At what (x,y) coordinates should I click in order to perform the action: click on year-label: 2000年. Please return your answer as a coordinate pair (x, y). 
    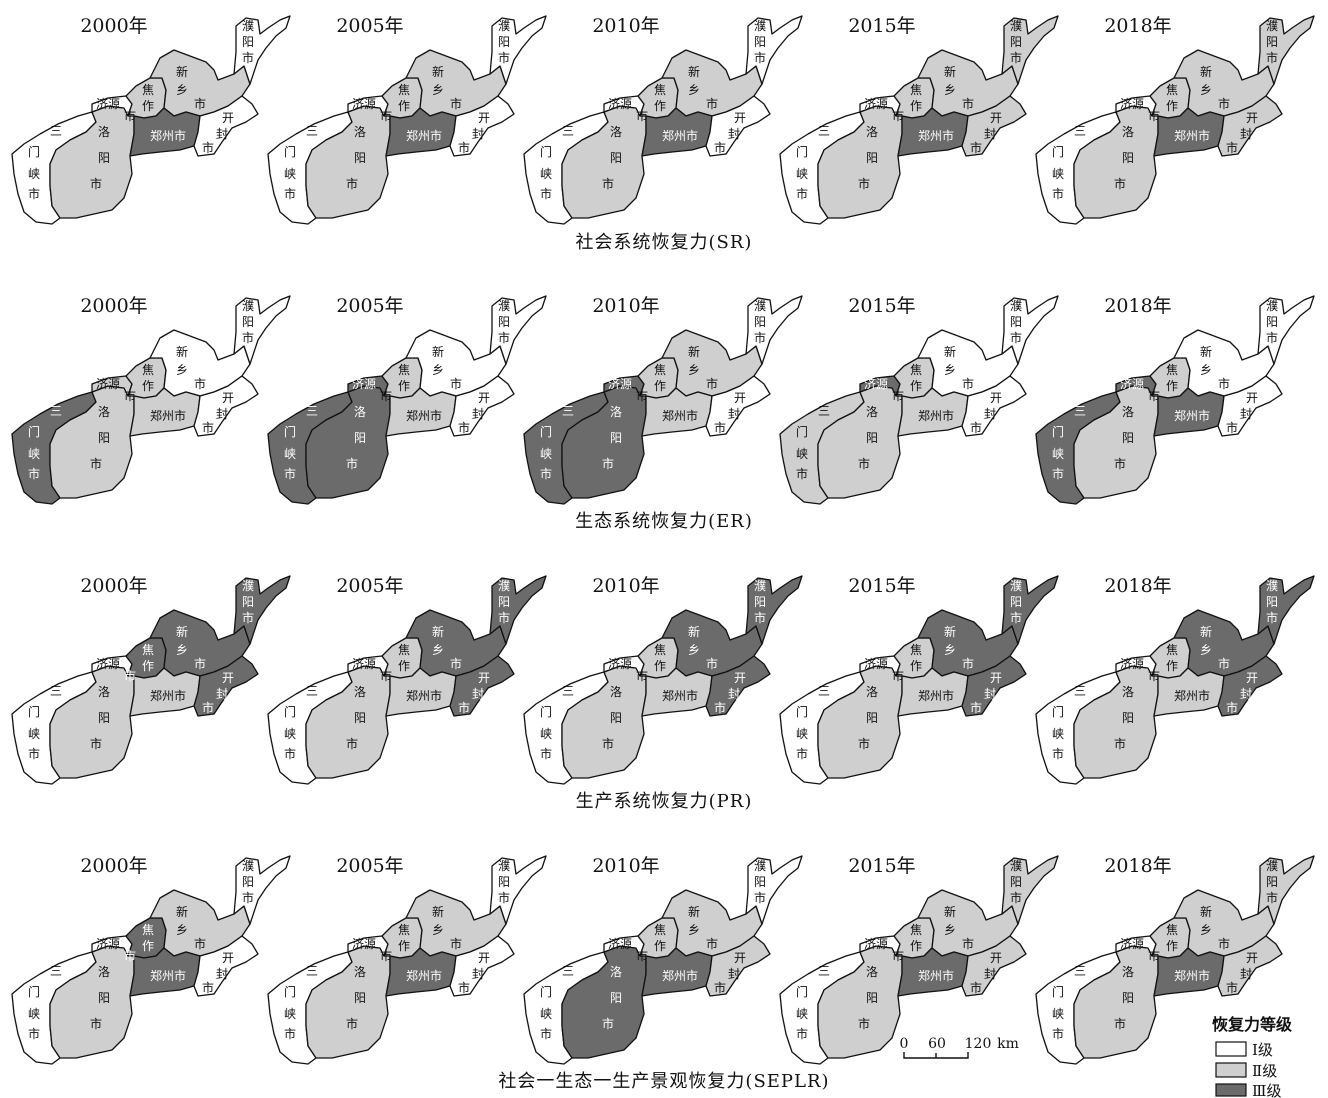
    Looking at the image, I should click on (113, 866).